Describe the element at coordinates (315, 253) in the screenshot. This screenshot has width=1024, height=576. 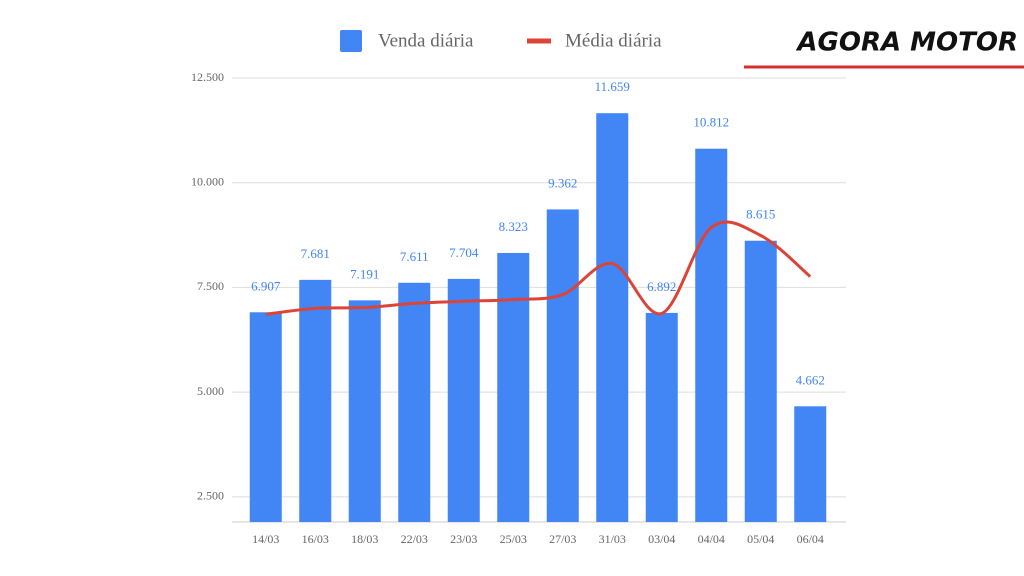
I see `value-label: 7.681` at that location.